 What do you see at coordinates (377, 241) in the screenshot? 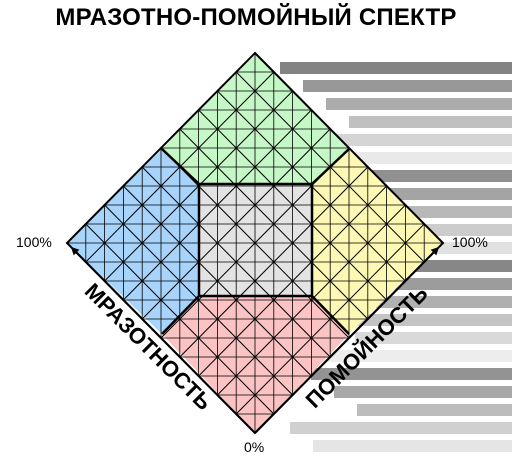
I see `region-right` at bounding box center [377, 241].